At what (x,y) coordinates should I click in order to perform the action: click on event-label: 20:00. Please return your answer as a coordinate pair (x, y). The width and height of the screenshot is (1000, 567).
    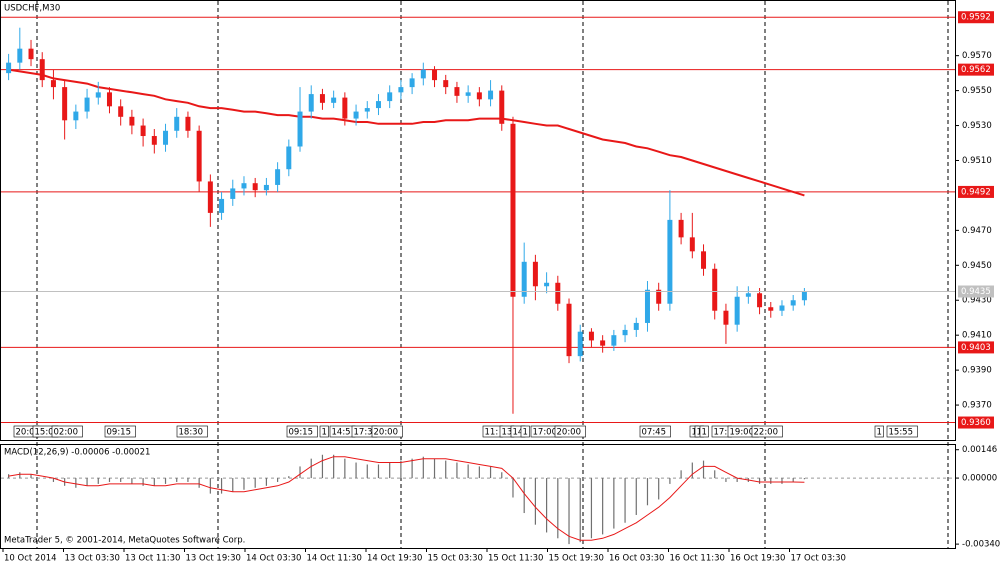
    Looking at the image, I should click on (386, 433).